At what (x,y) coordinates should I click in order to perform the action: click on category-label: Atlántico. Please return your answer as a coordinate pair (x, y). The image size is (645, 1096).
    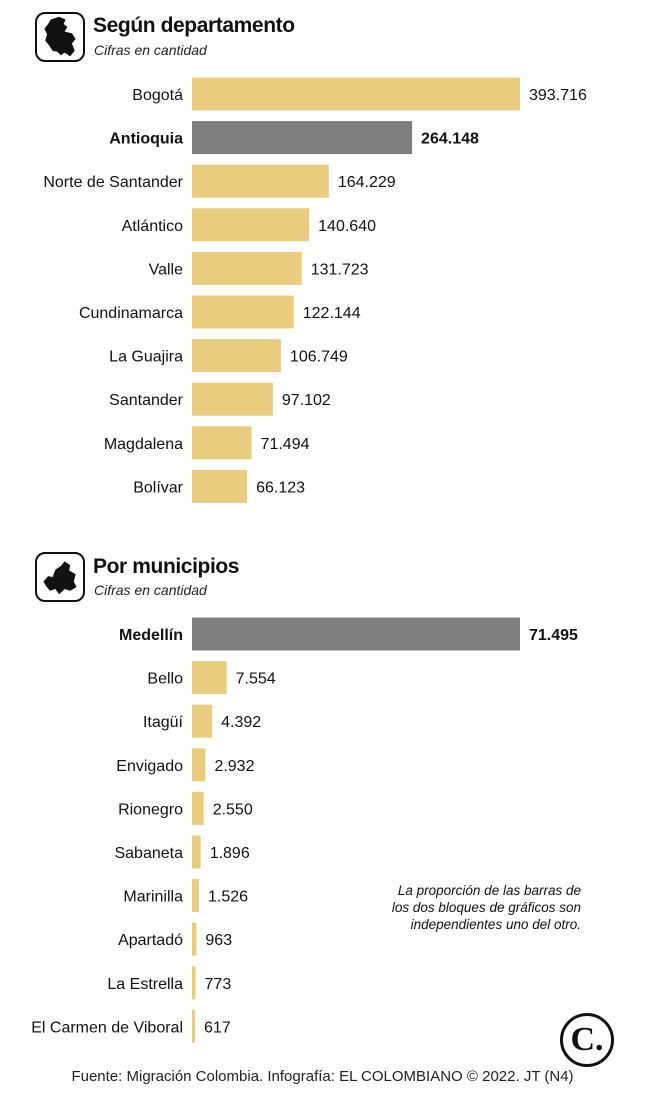
    Looking at the image, I should click on (152, 226).